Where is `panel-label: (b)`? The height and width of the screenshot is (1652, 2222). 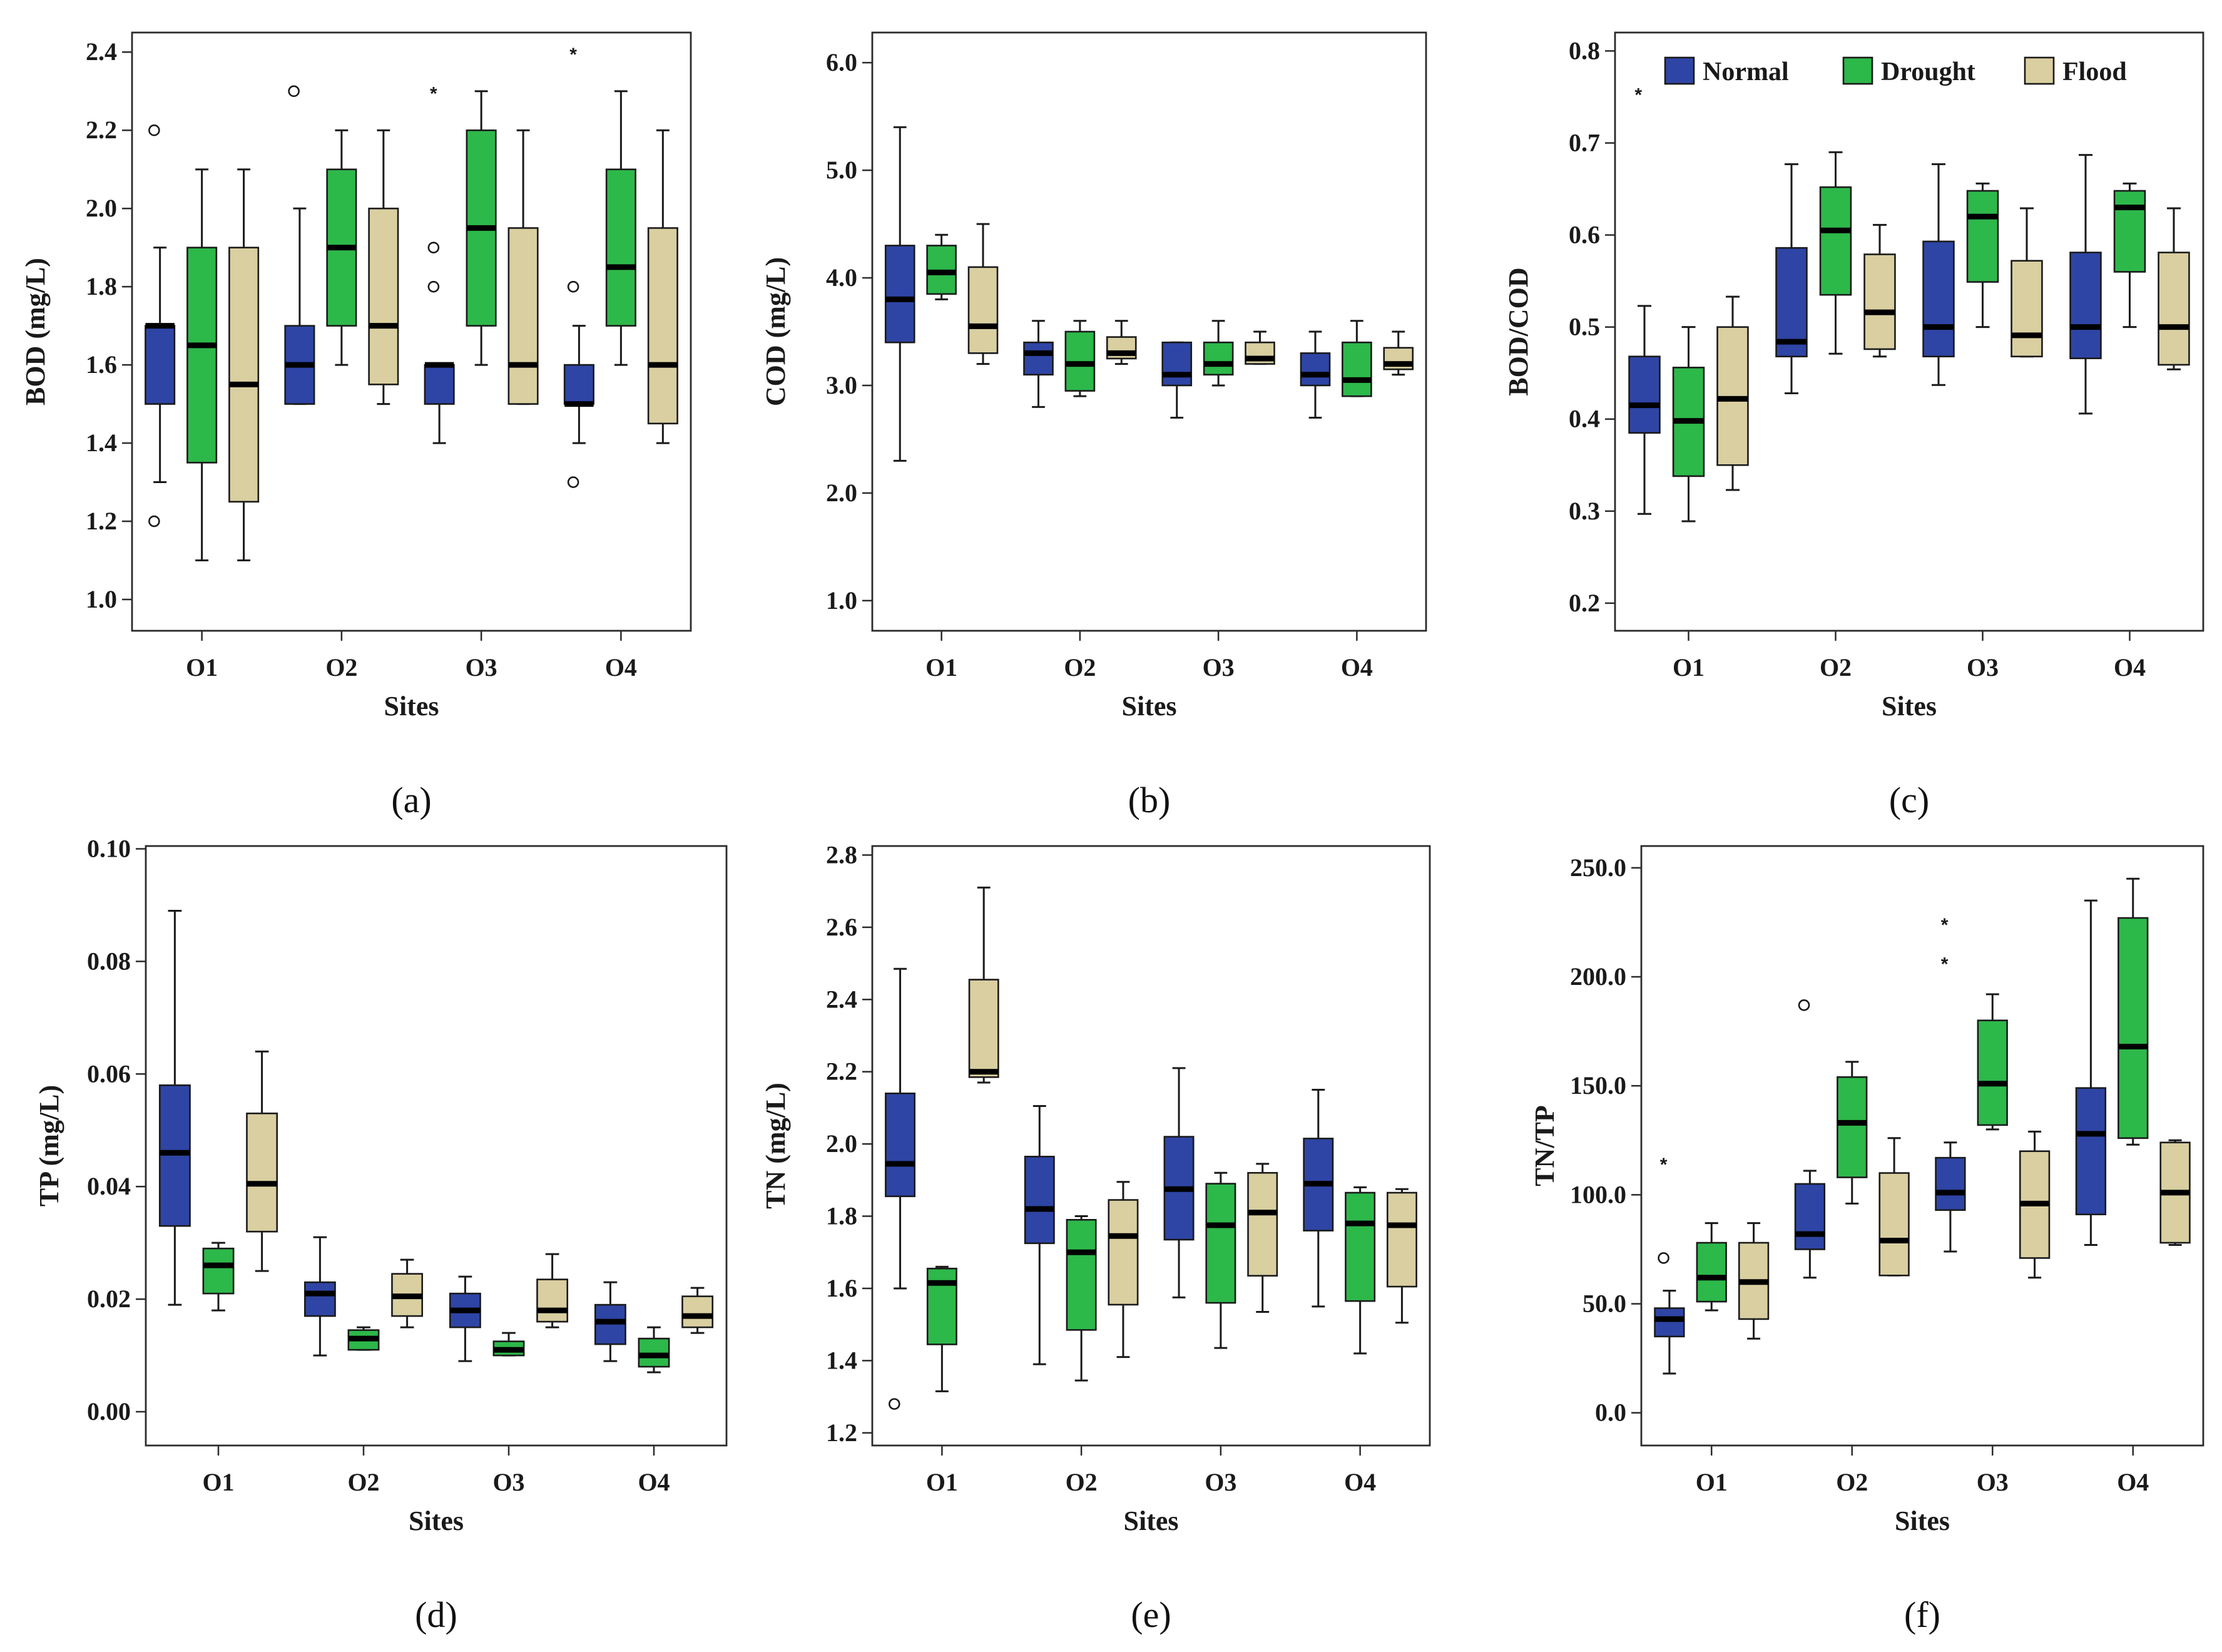 panel-label: (b) is located at coordinates (1149, 800).